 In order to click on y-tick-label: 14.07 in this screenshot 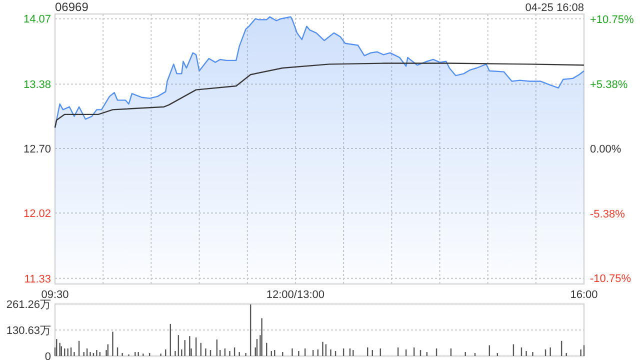, I will do `click(37, 20)`.